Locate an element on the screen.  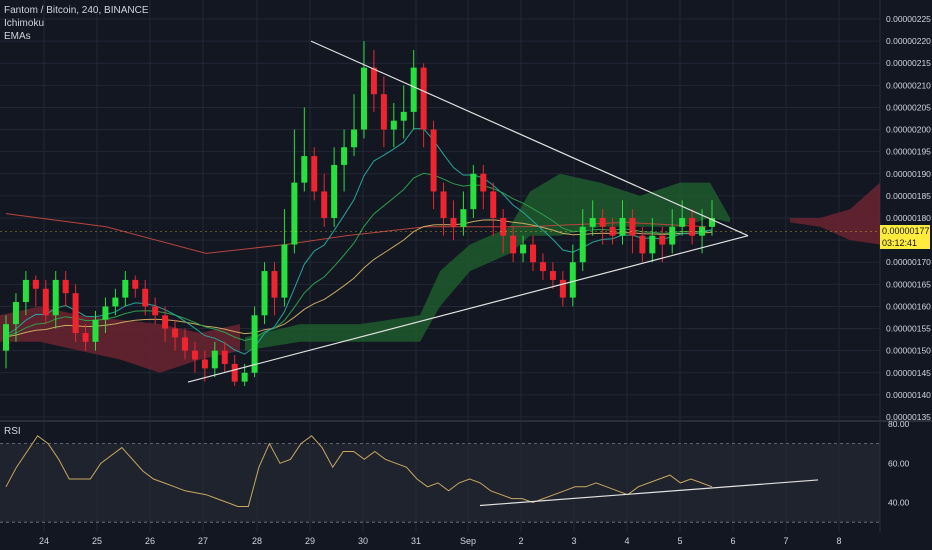
time-tick-label: Sep is located at coordinates (468, 541).